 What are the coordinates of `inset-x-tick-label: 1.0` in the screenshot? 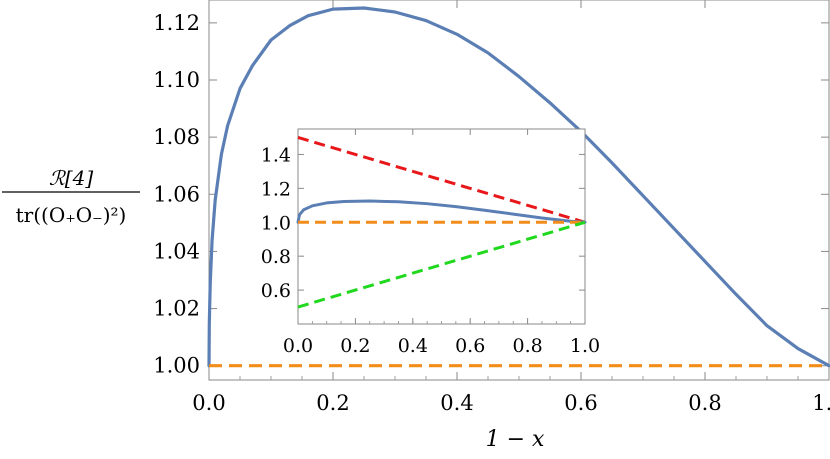 It's located at (585, 346).